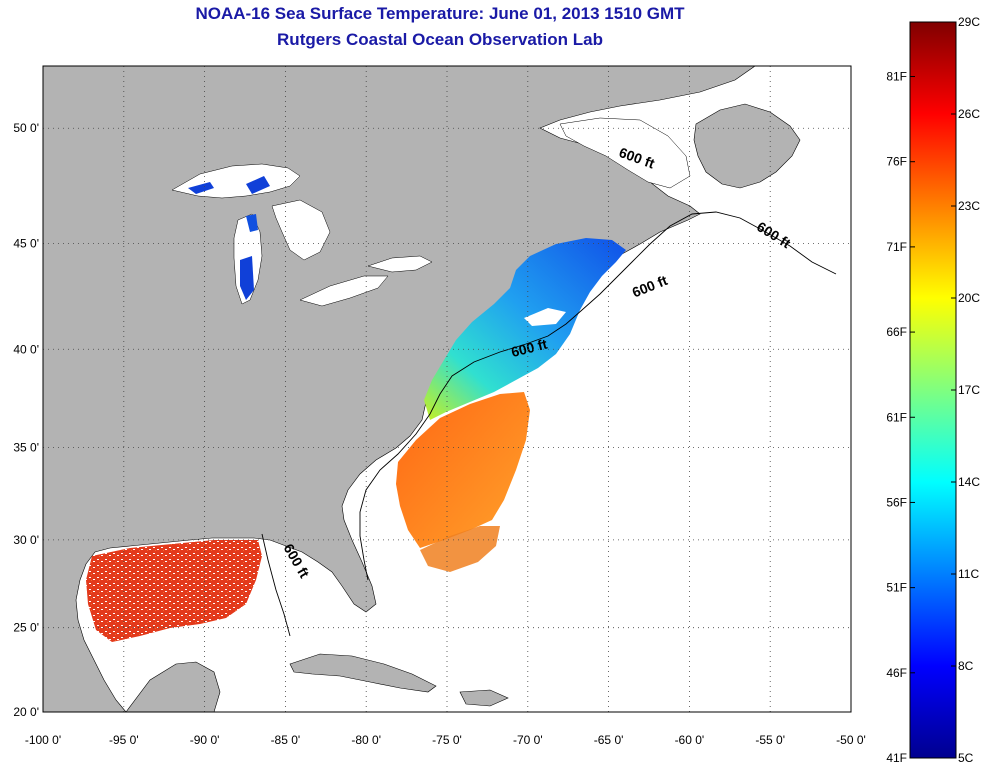 The width and height of the screenshot is (984, 770). Describe the element at coordinates (896, 162) in the screenshot. I see `colorbar-fahrenheit-label: 76F` at that location.